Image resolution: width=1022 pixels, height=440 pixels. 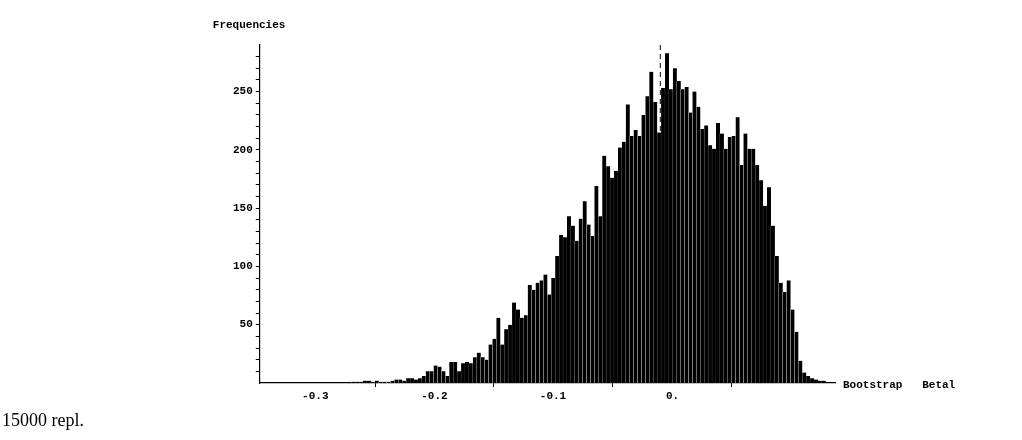 I want to click on x-tick-label: -0.2, so click(x=434, y=396).